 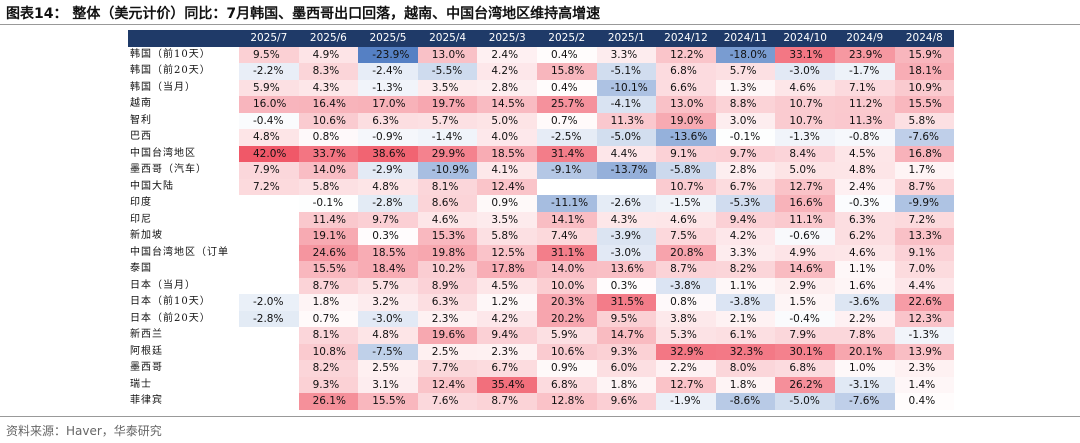 What do you see at coordinates (686, 252) in the screenshot?
I see `value-cell: 20.8%` at bounding box center [686, 252].